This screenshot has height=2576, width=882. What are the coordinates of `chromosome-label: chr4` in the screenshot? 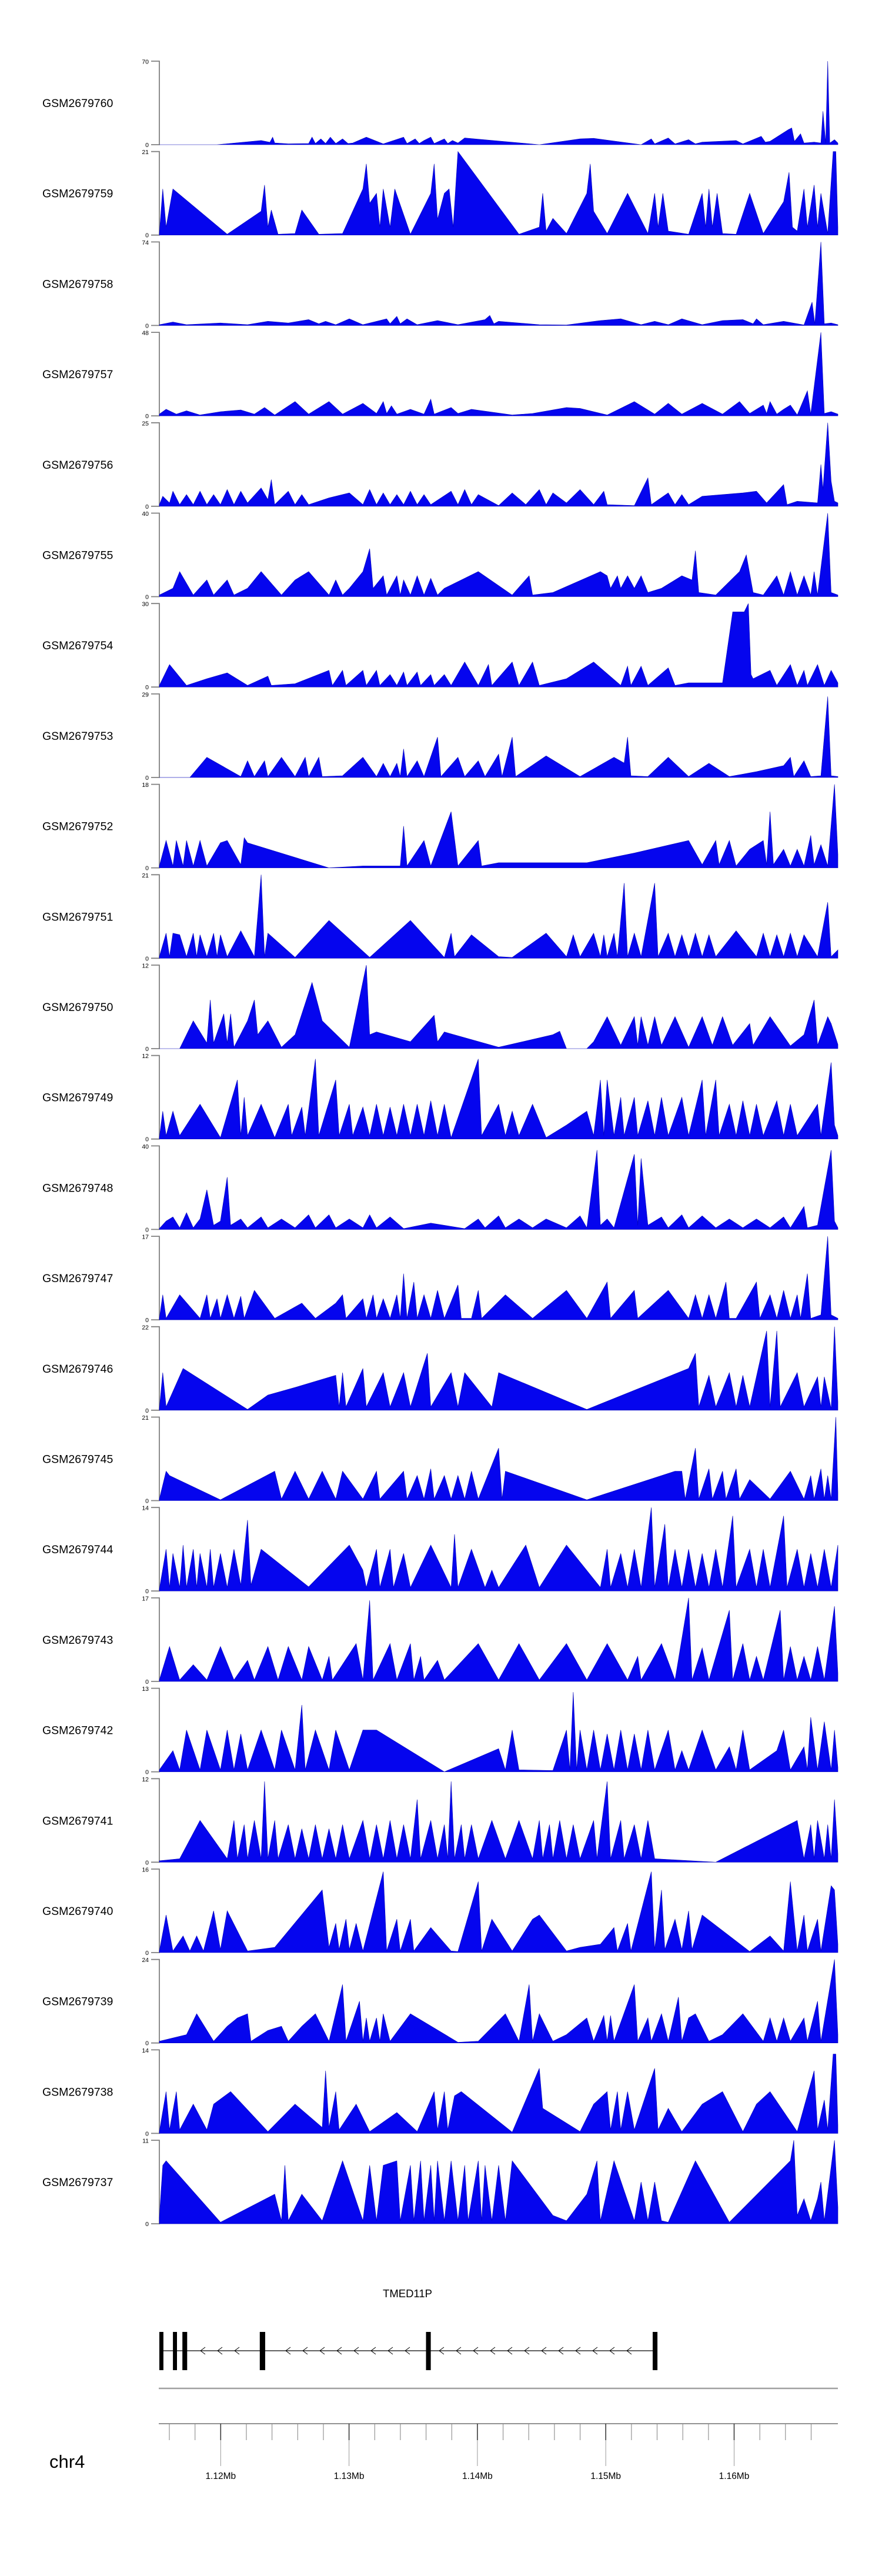 It's located at (67, 2461).